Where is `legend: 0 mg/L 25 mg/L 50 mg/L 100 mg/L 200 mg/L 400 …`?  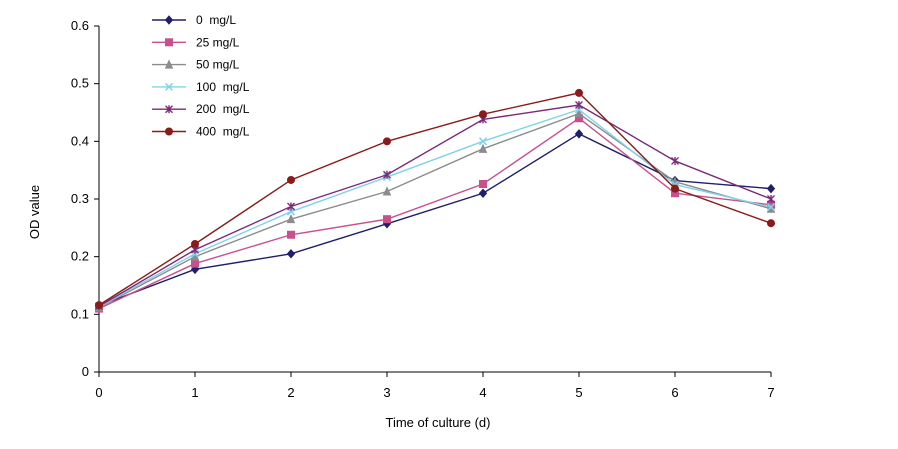
legend: 0 mg/L 25 mg/L 50 mg/L 100 mg/L 200 mg/L 400 … is located at coordinates (201, 76).